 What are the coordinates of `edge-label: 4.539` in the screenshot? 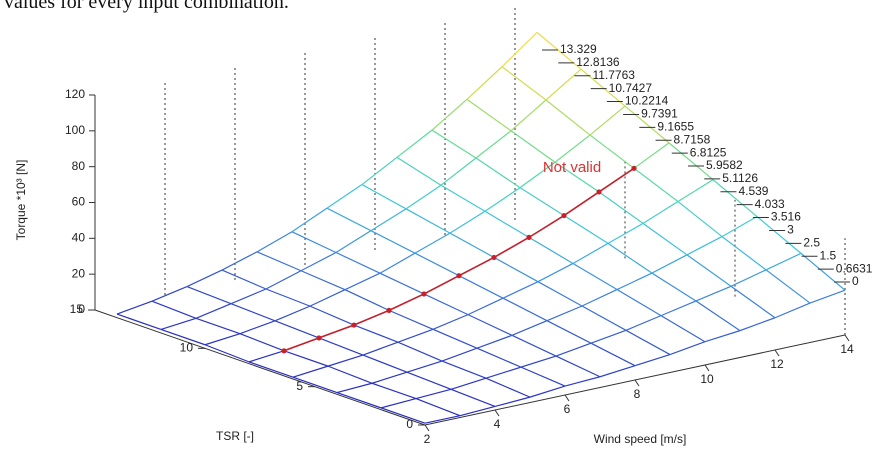 It's located at (753, 191).